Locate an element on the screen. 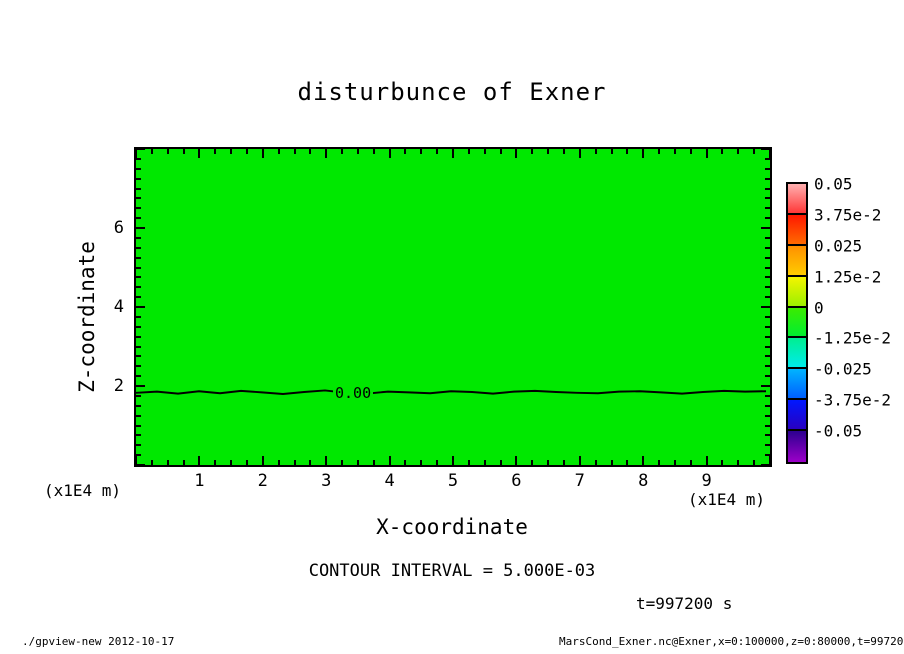 The image size is (904, 654). y-tick-label: 2 is located at coordinates (118, 386).